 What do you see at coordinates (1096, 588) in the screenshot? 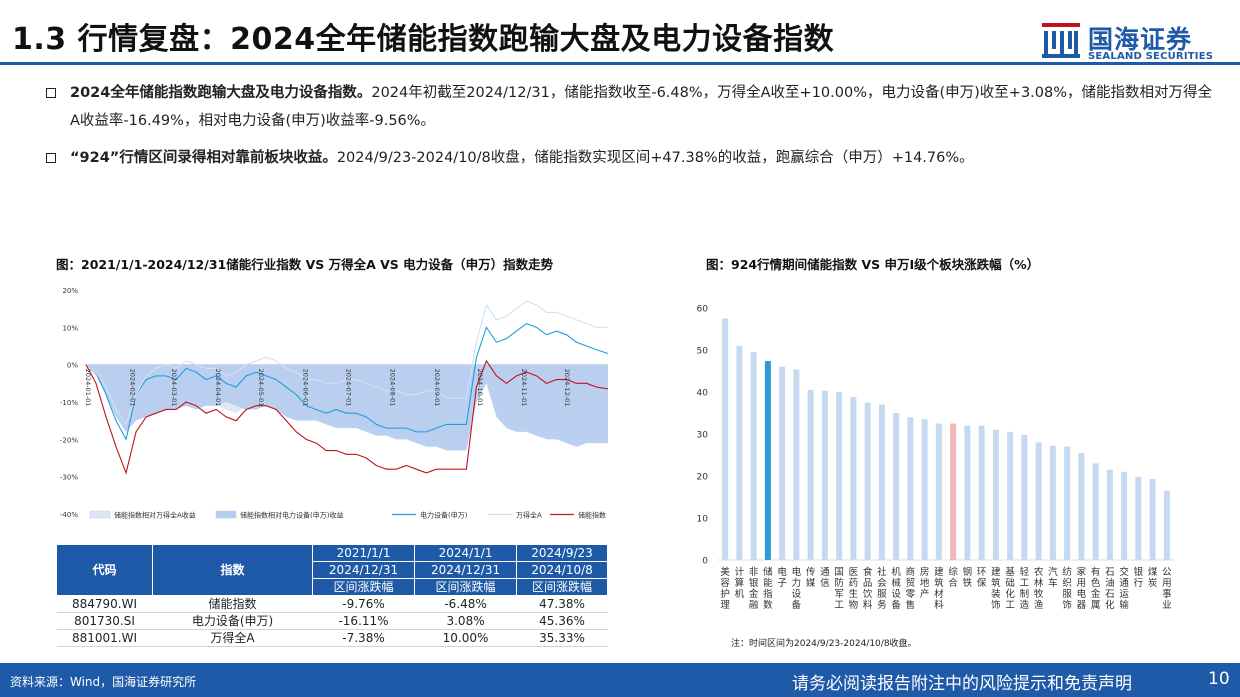
I see `x-tick-label: 有色金属` at bounding box center [1096, 588].